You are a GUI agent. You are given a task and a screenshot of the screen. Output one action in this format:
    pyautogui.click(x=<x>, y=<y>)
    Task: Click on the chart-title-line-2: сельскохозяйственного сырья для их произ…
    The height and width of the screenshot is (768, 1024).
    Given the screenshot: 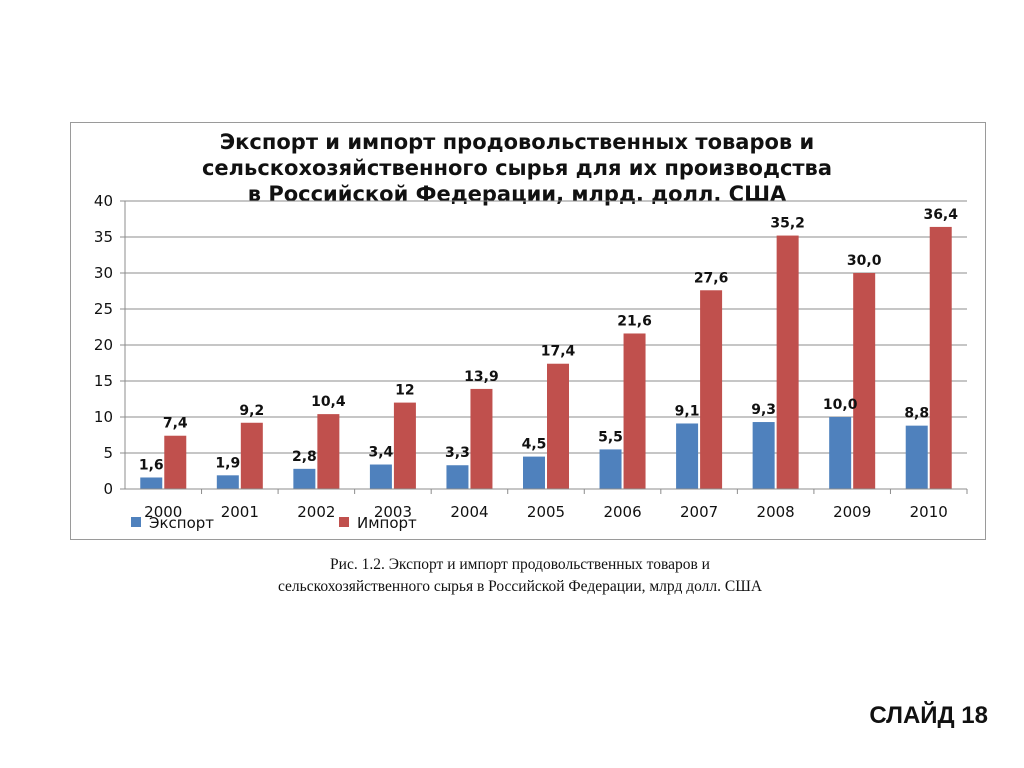 What is the action you would take?
    pyautogui.click(x=517, y=168)
    